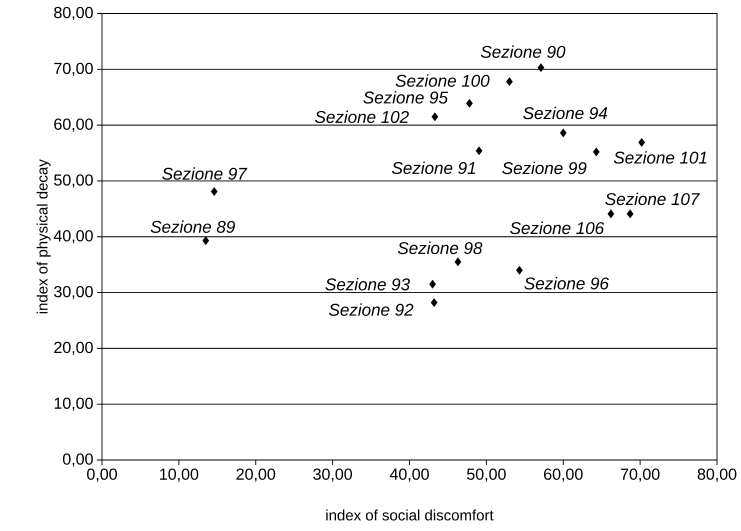 The image size is (741, 531). I want to click on y-tick-label: 0,00, so click(77, 460).